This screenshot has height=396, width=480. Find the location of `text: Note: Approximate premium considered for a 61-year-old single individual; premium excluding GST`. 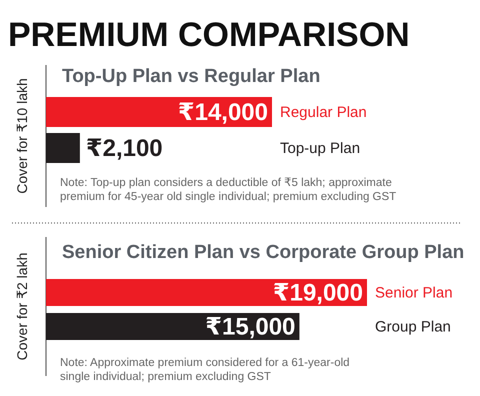

text: Note: Approximate premium considered for a 61-year-old single individual; premium excluding GST is located at coordinates (205, 370).